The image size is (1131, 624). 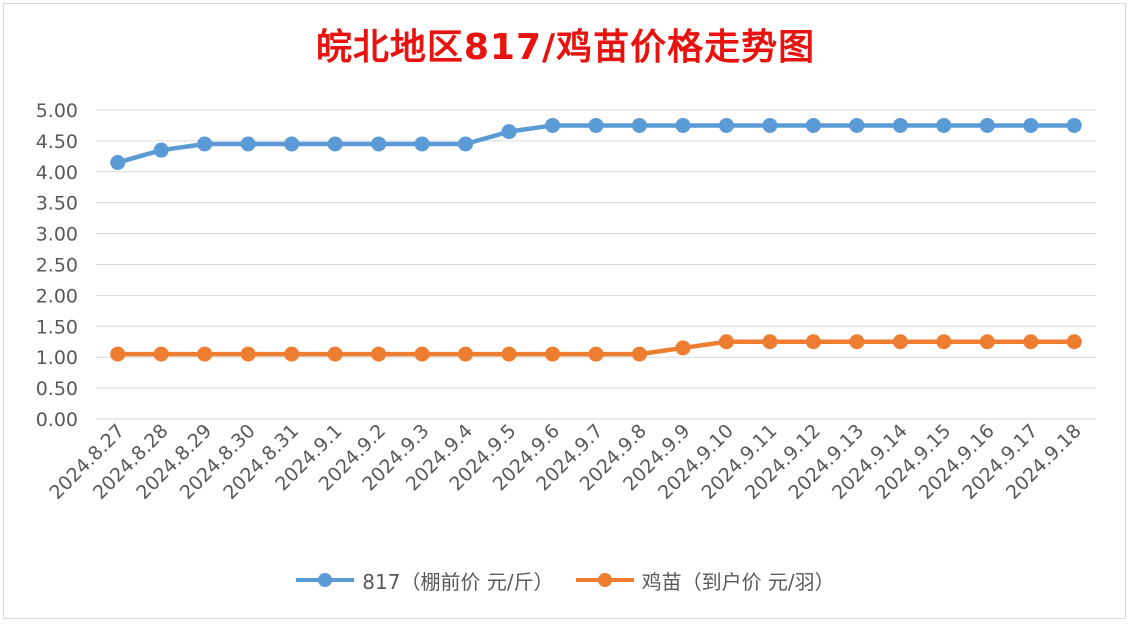 What do you see at coordinates (458, 581) in the screenshot?
I see `legend-label-817: 817（棚前价 元/斤）` at bounding box center [458, 581].